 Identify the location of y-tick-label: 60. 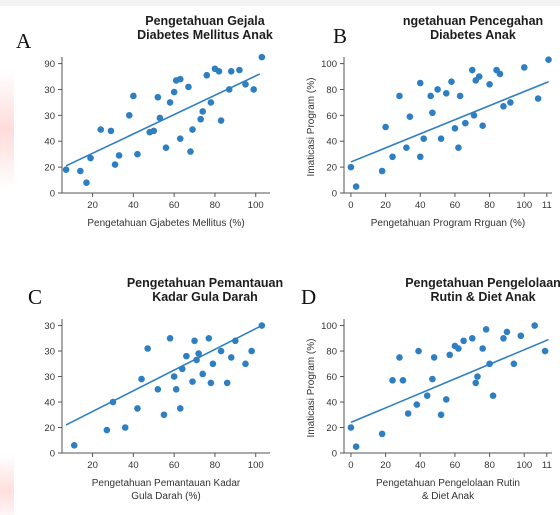
(331, 377).